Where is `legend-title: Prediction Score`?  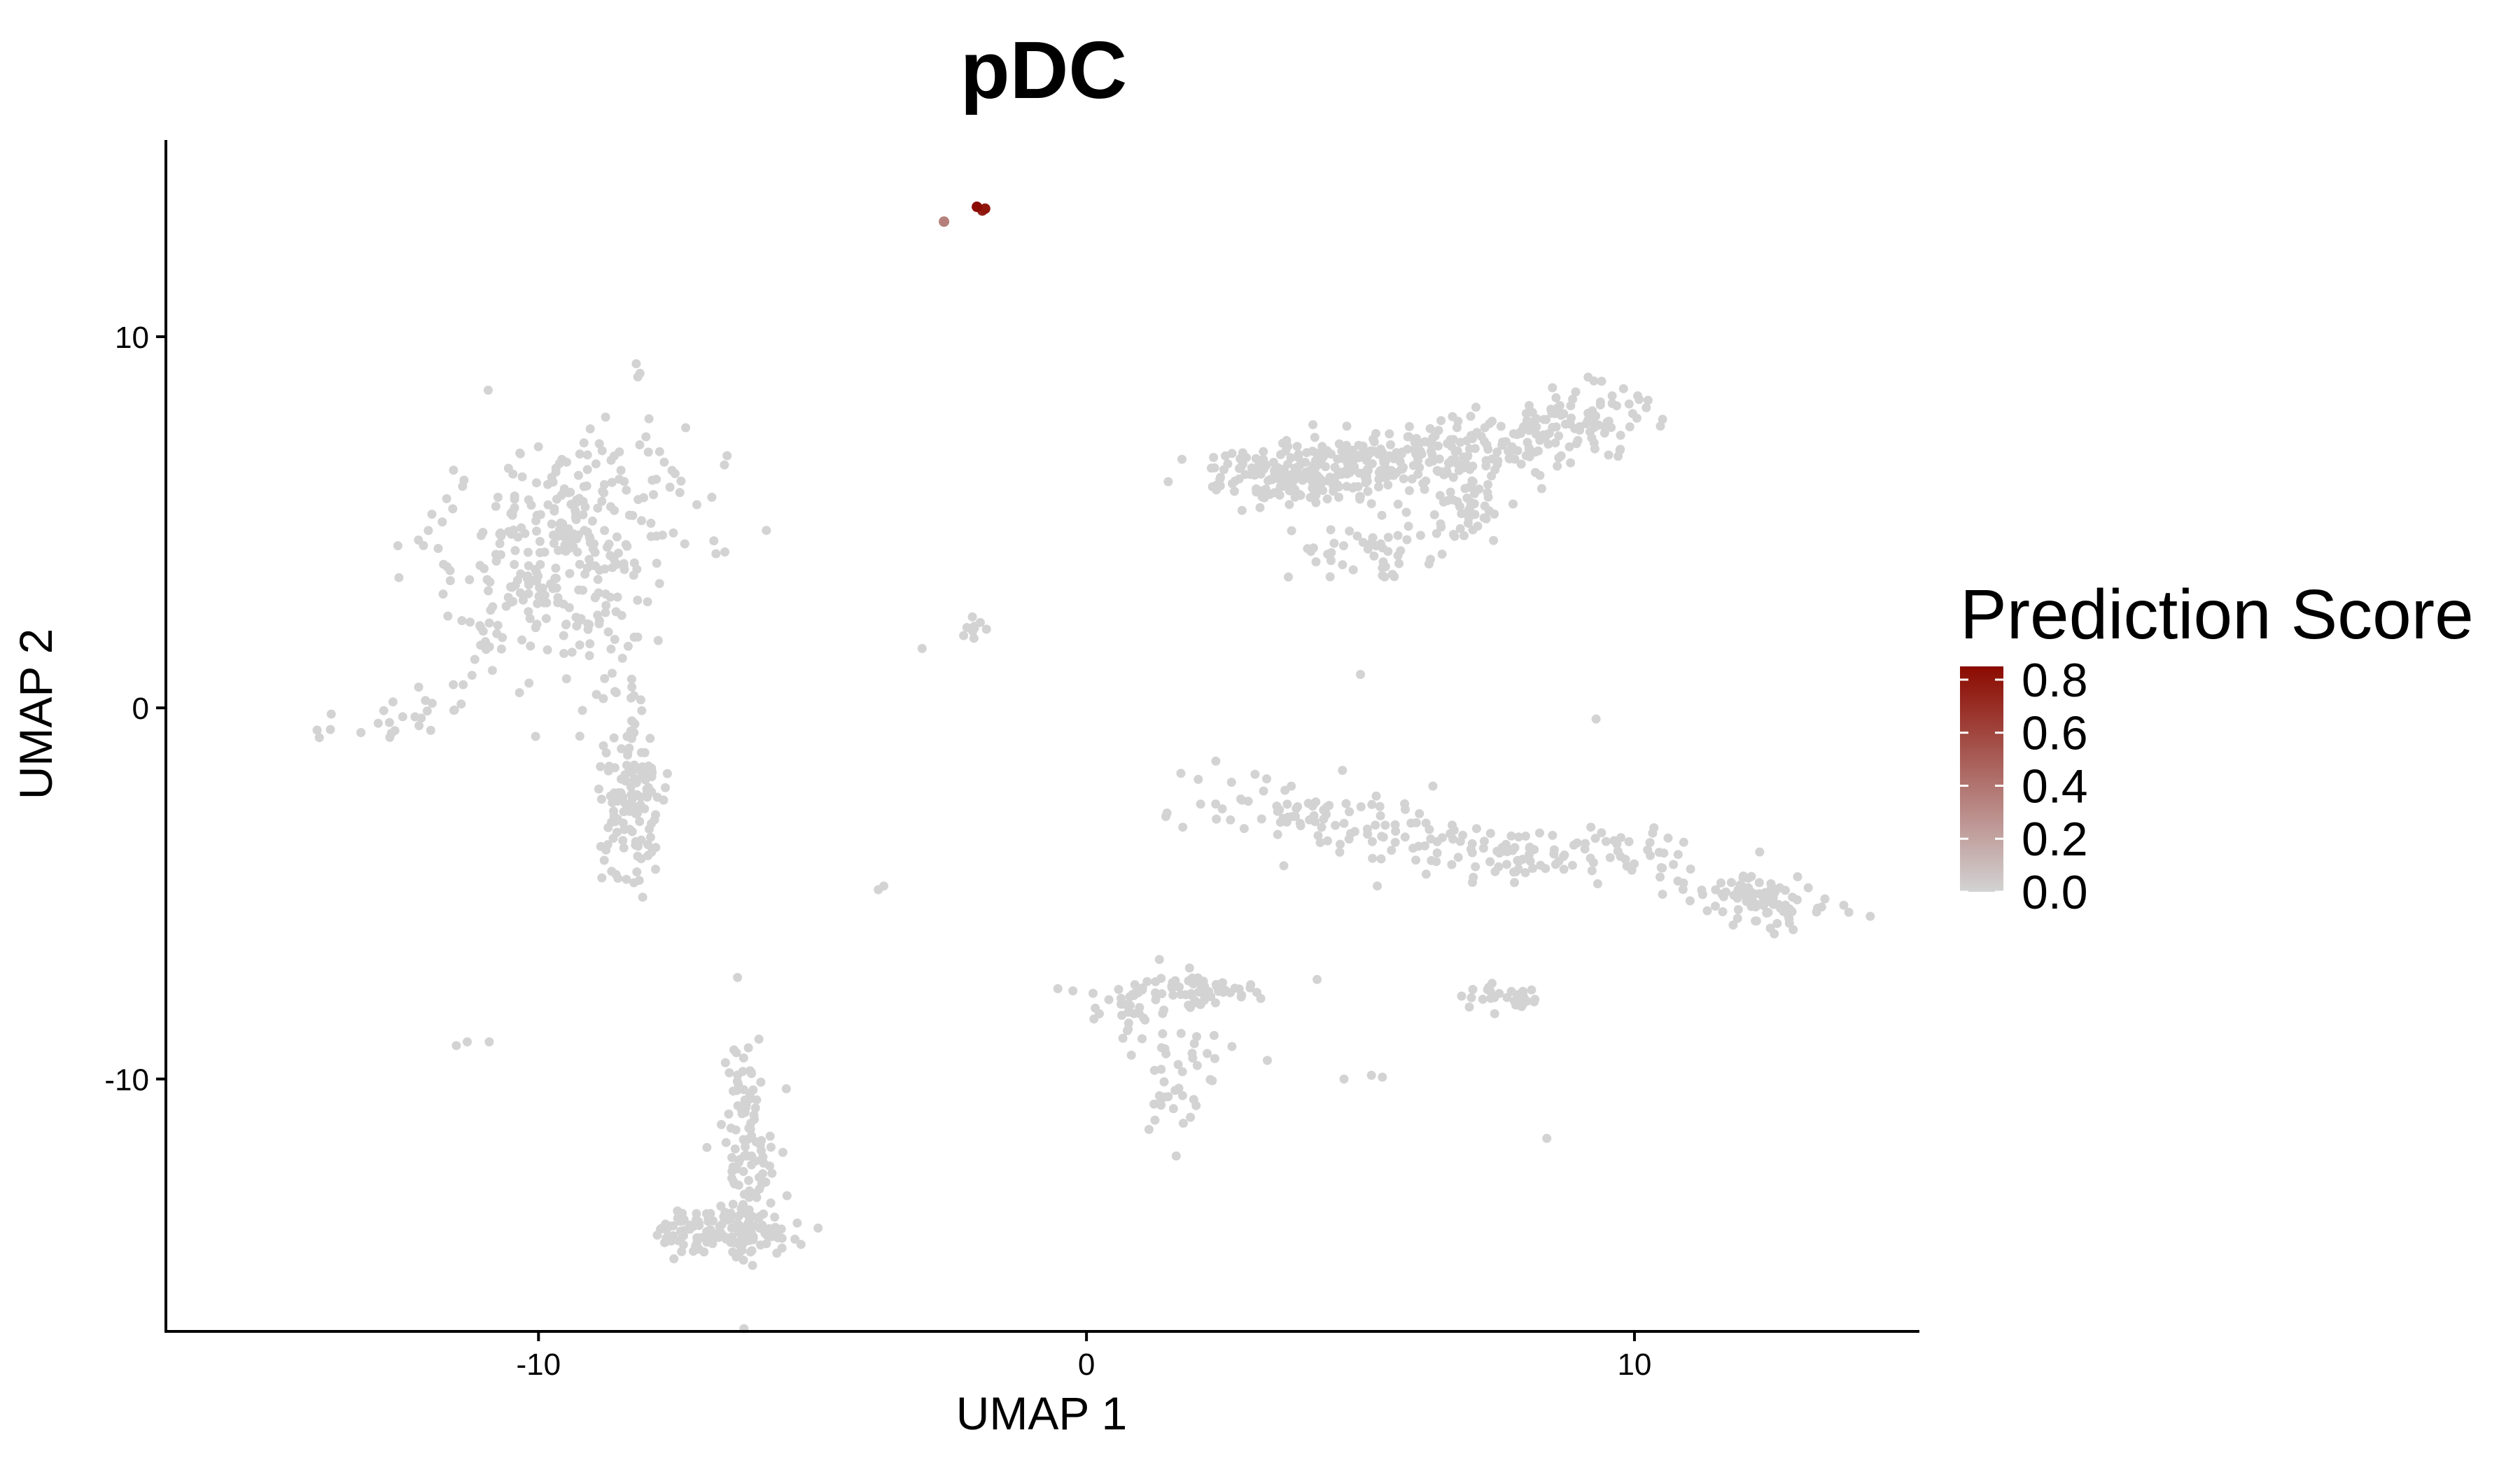
legend-title: Prediction Score is located at coordinates (2217, 614).